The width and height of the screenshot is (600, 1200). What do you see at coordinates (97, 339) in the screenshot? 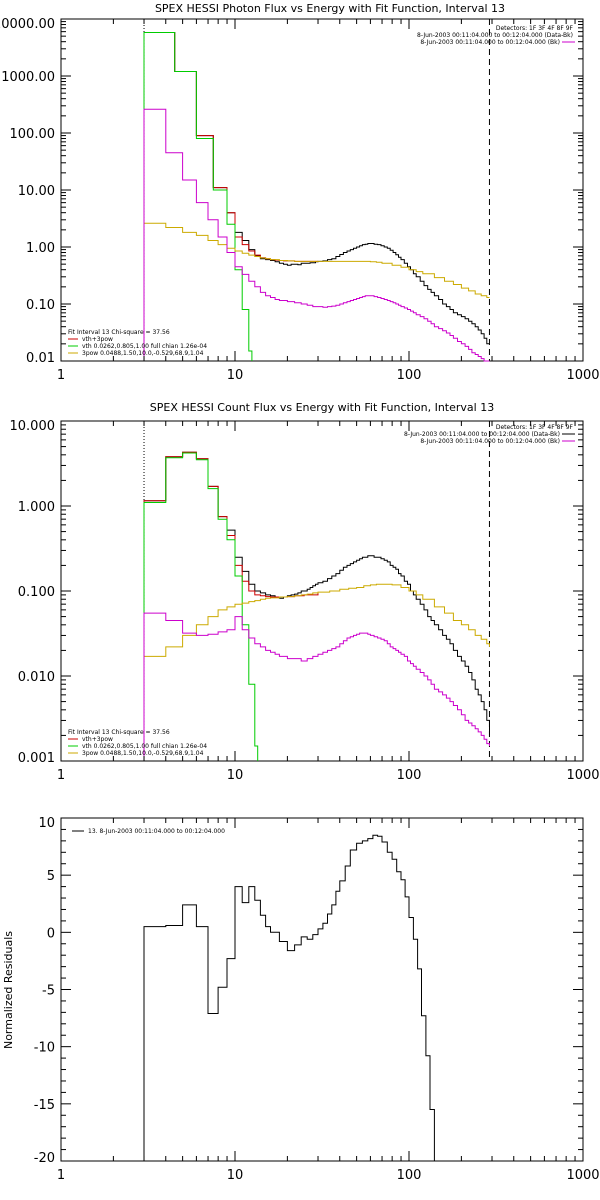
I see `photon-legend-bl-1: vth+3pow` at bounding box center [97, 339].